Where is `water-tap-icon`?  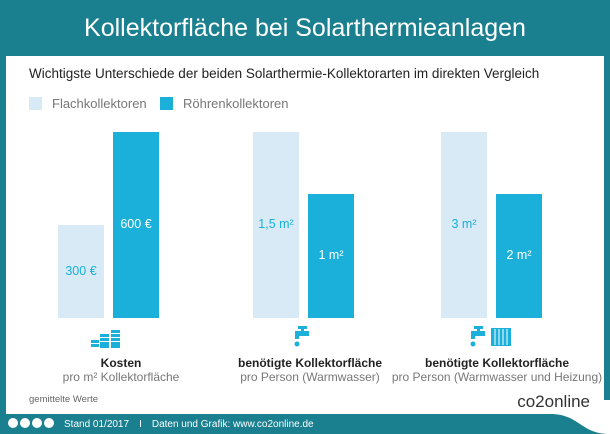
water-tap-icon is located at coordinates (301, 336).